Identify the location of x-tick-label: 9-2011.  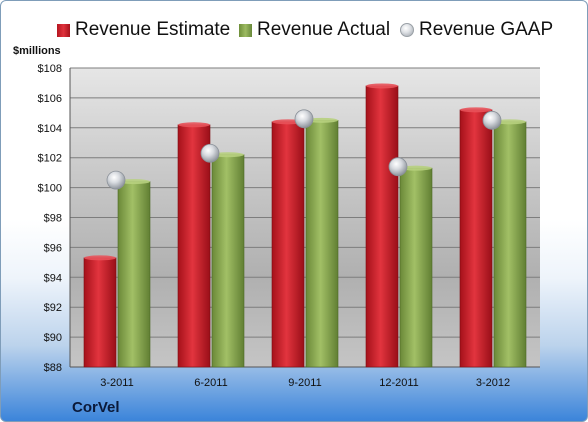
(304, 383).